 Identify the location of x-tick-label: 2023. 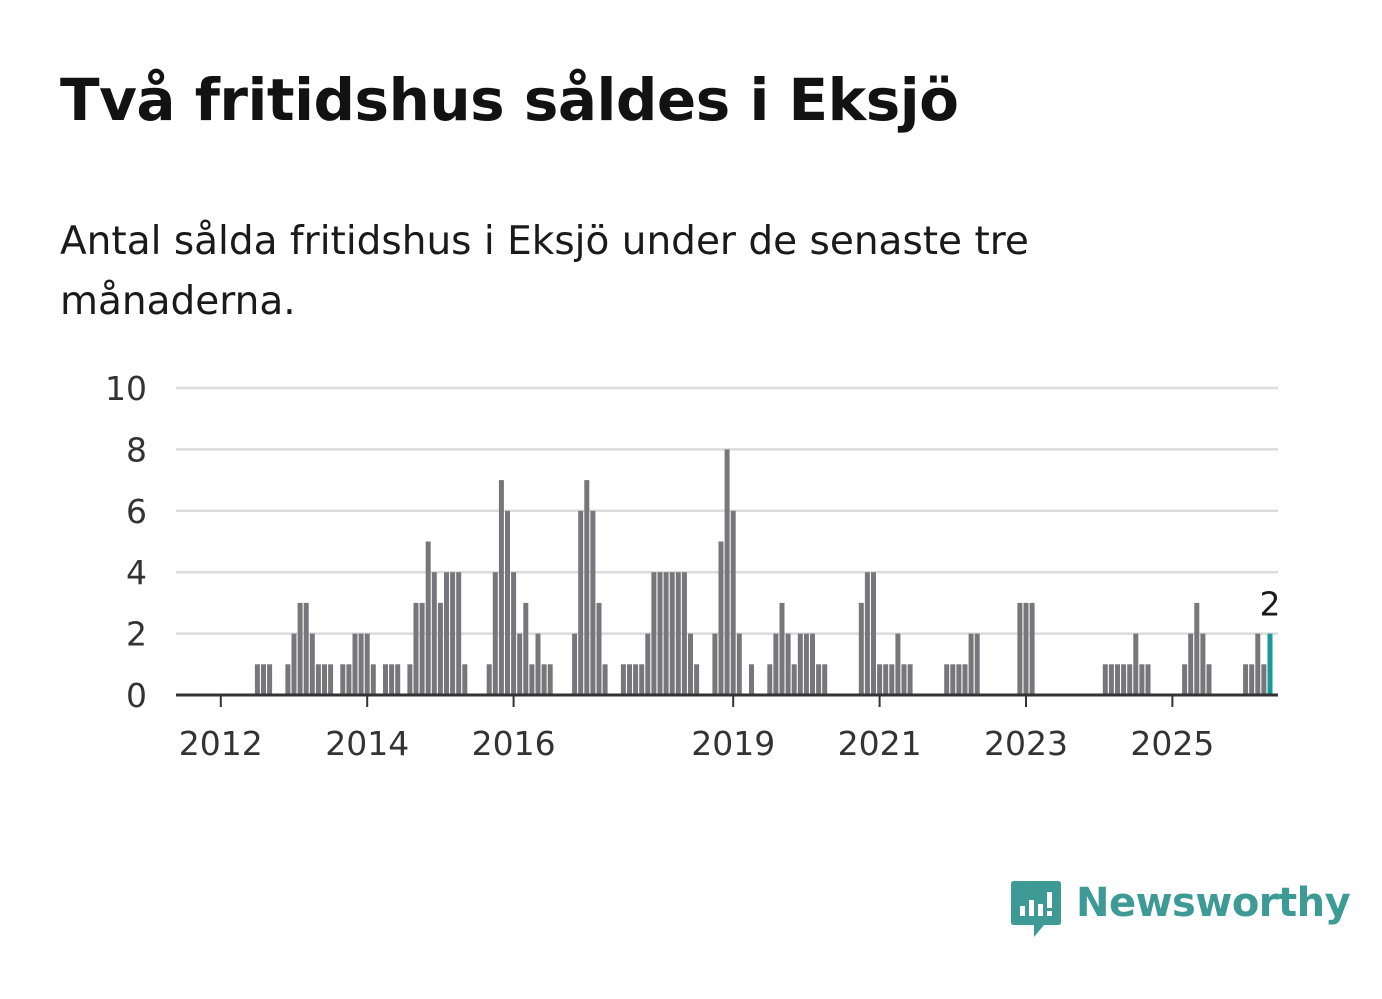
(1026, 743).